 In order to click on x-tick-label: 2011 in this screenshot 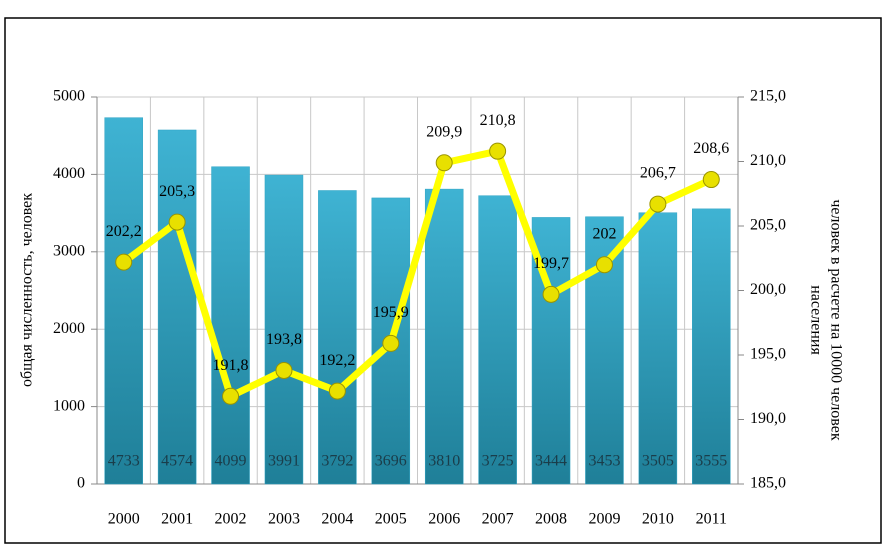, I will do `click(711, 519)`.